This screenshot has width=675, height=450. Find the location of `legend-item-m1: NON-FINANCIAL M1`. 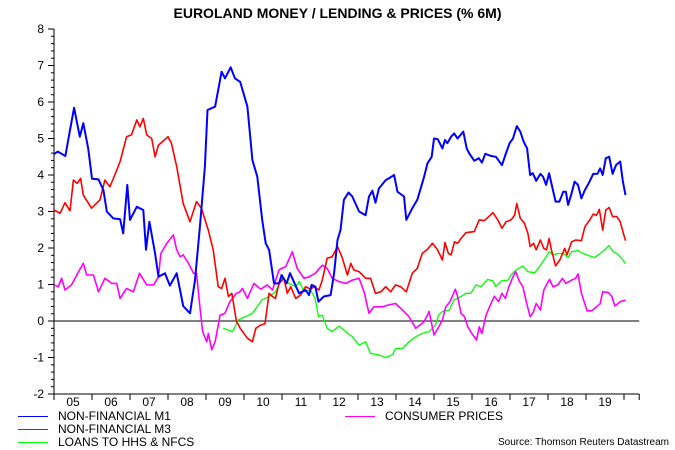

legend-item-m1: NON-FINANCIAL M1 is located at coordinates (94, 416).